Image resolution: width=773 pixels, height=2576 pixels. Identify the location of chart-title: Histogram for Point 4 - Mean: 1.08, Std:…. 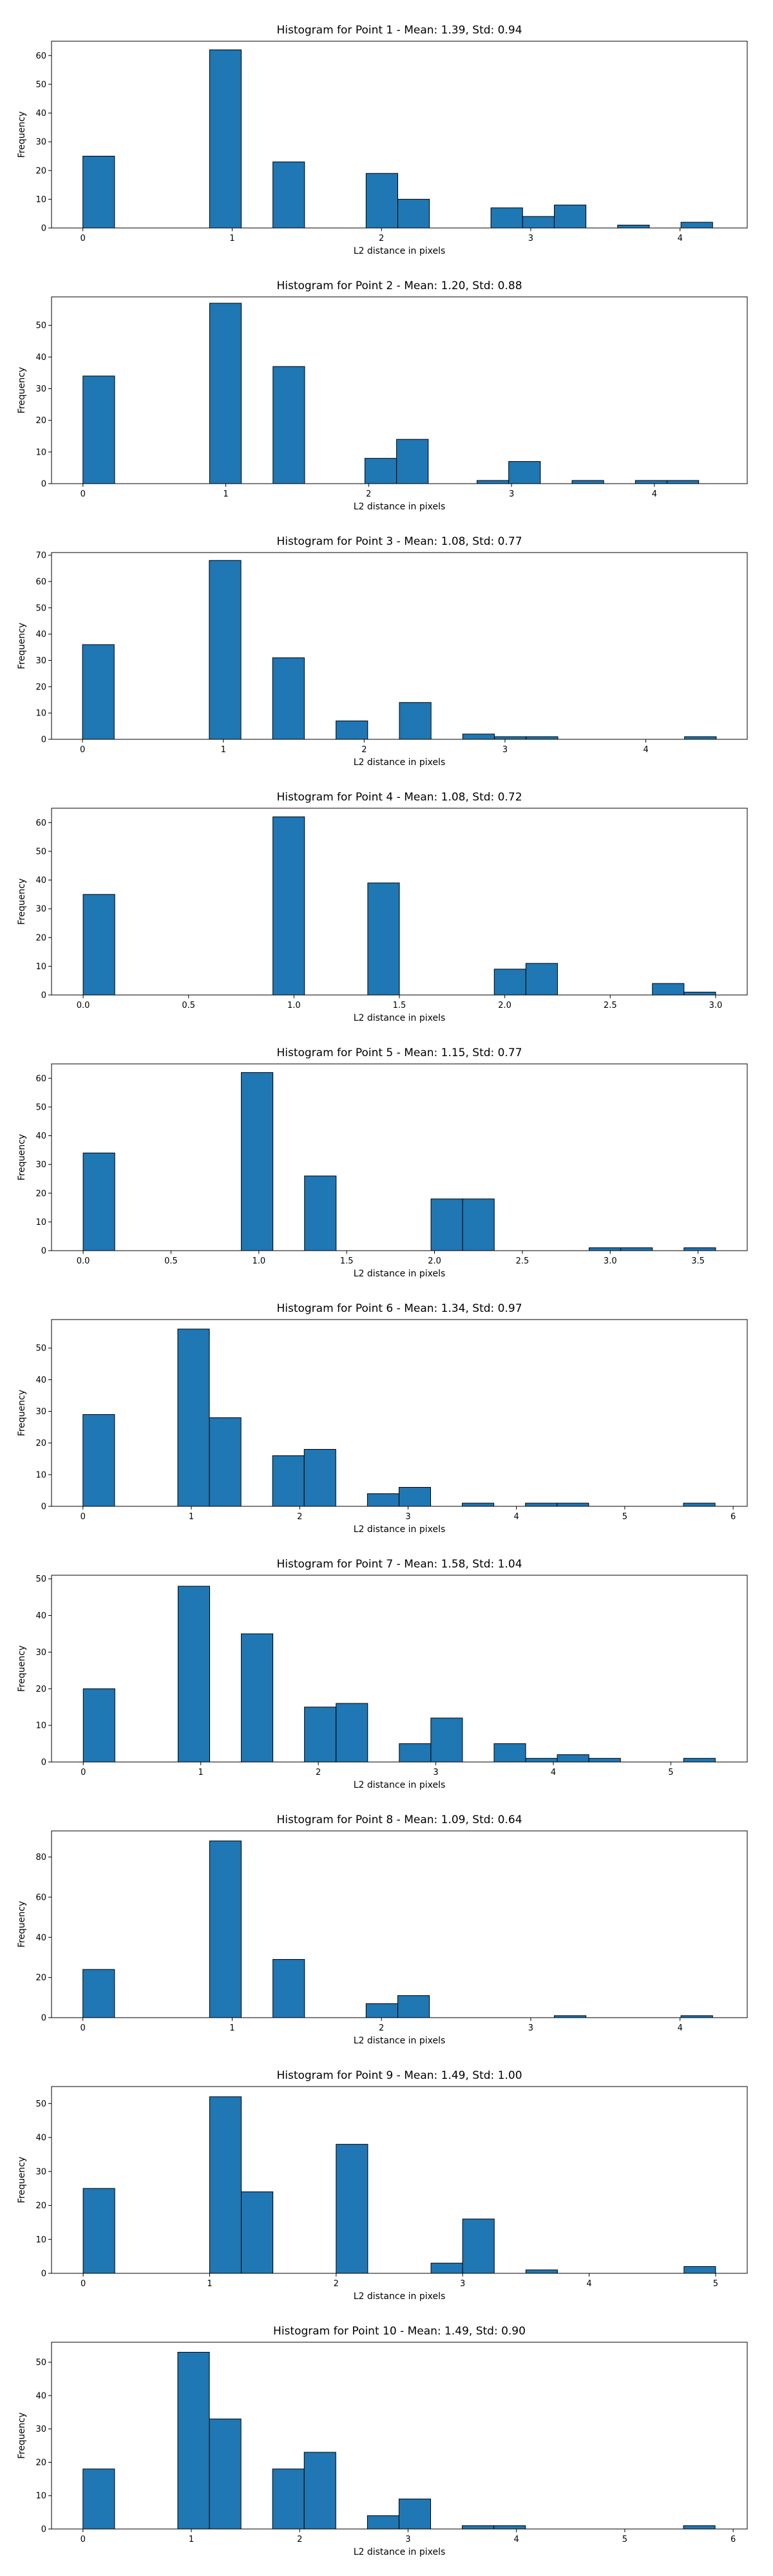
(399, 797).